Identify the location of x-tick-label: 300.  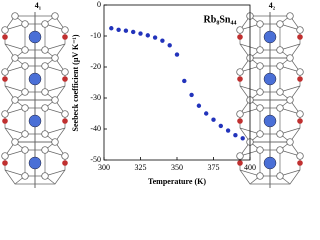
(104, 167).